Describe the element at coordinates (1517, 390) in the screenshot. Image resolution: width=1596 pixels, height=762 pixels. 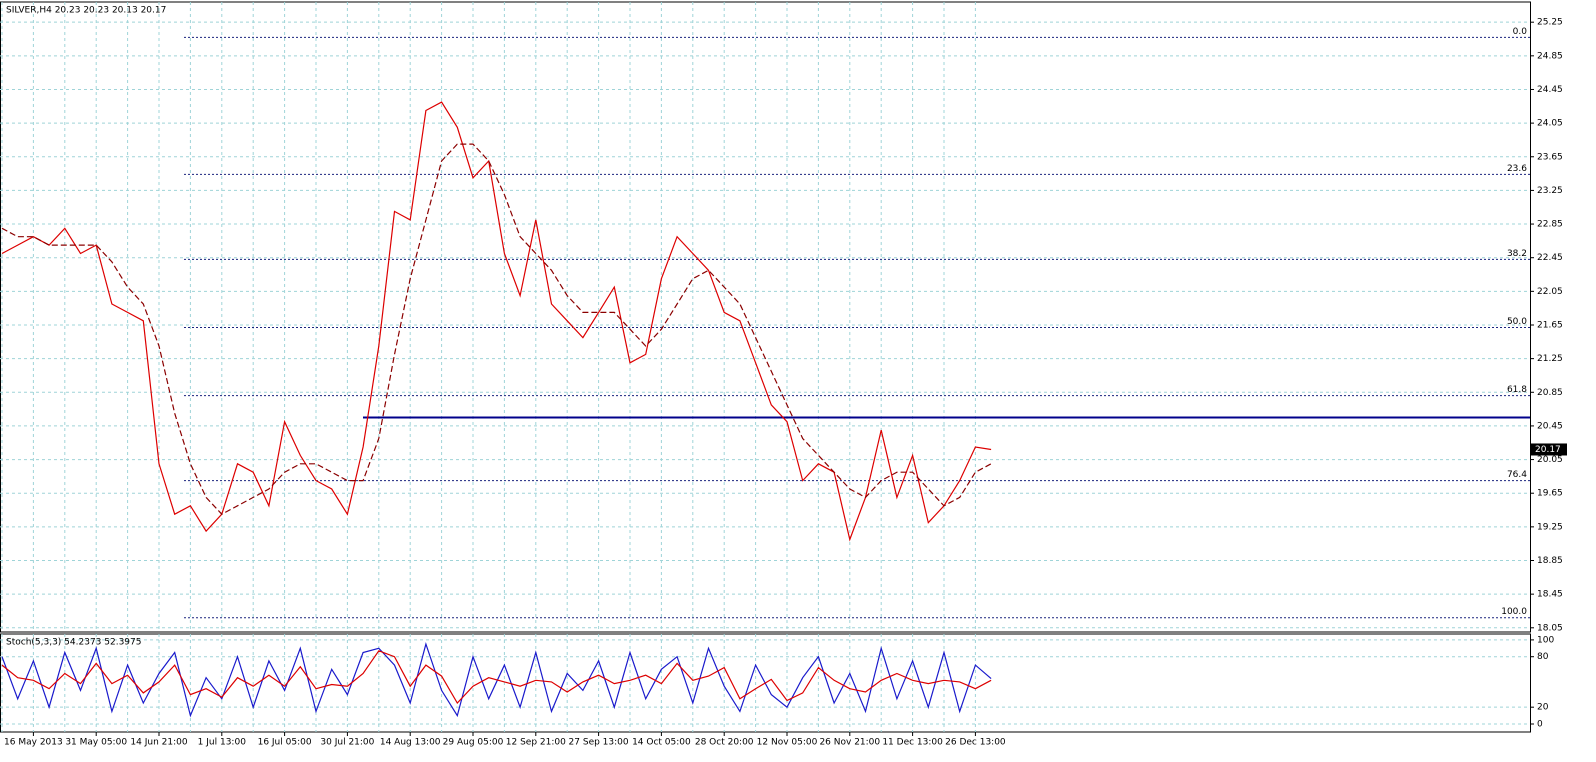
I see `fib-label: 61.8` at that location.